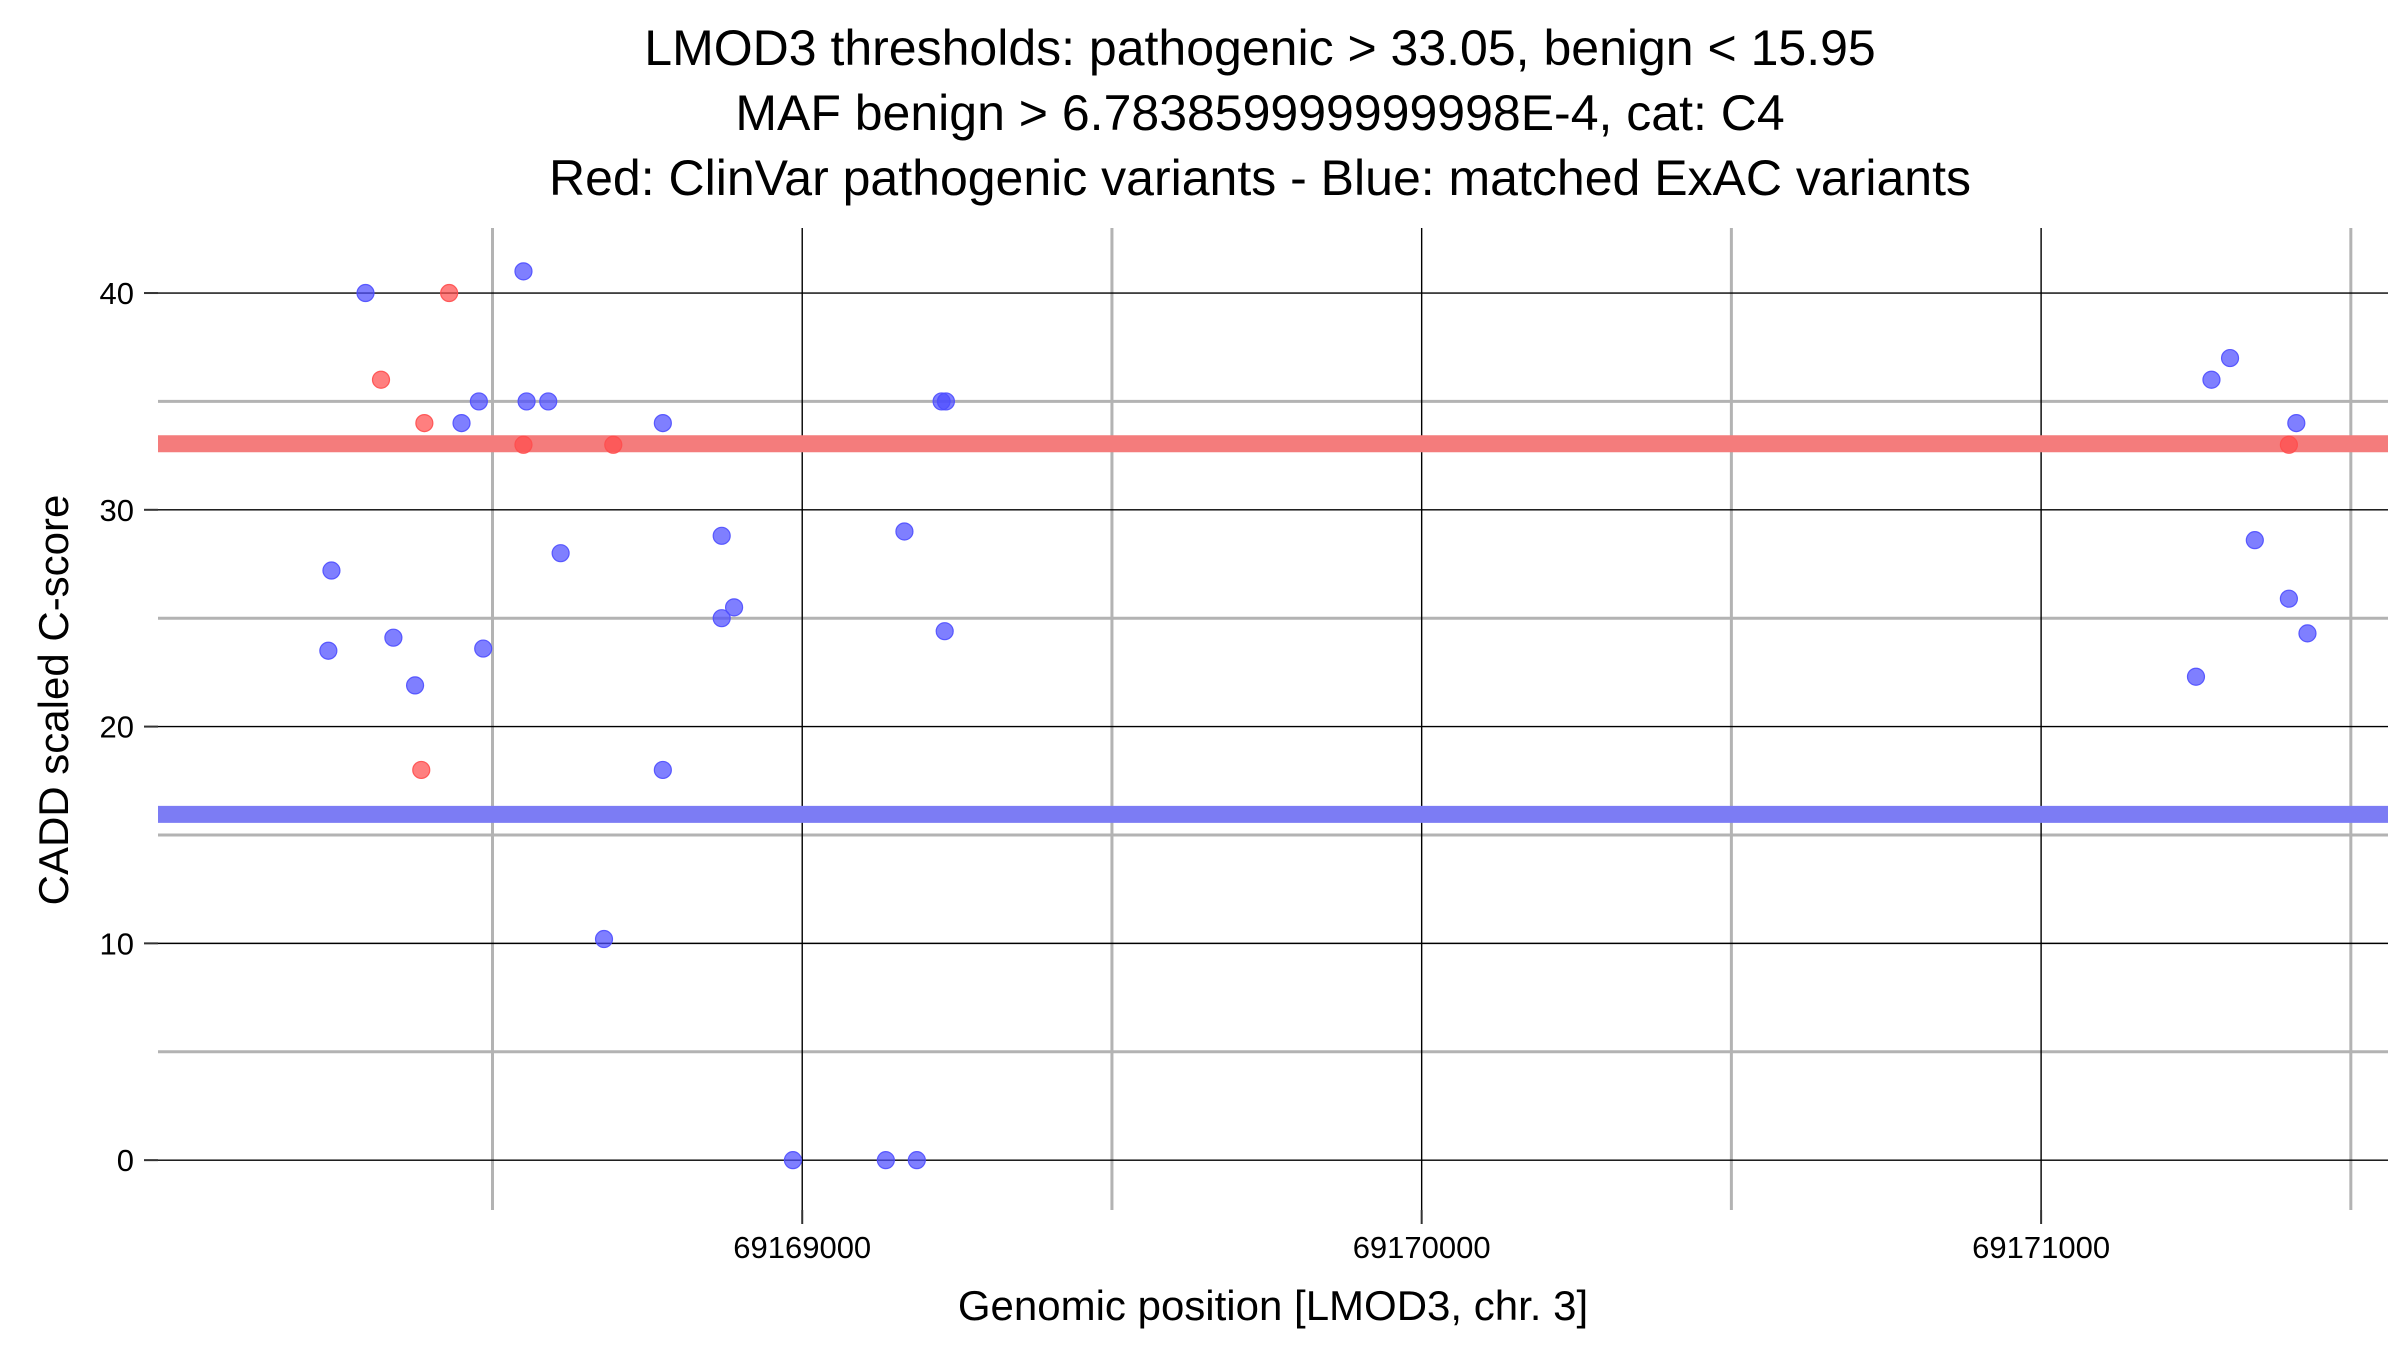 The image size is (2400, 1350). Describe the element at coordinates (117, 727) in the screenshot. I see `y-tick-label-2: 20` at that location.